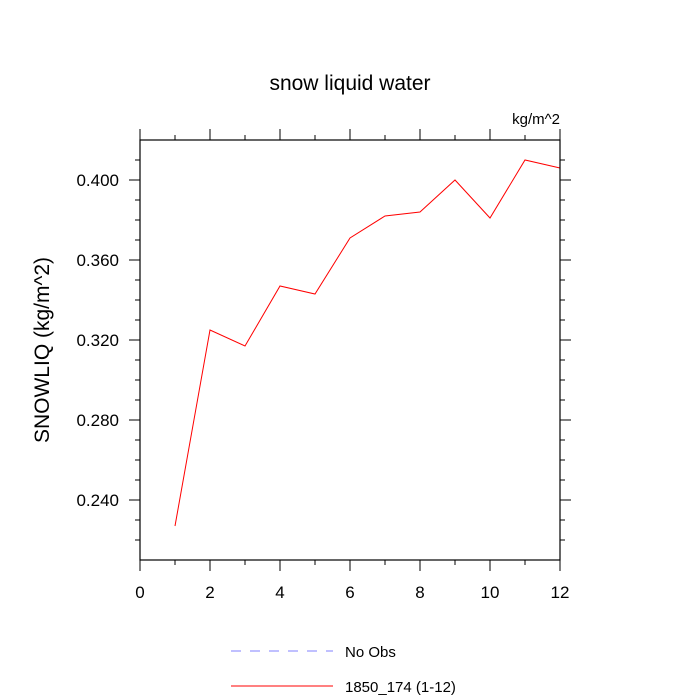  What do you see at coordinates (349, 592) in the screenshot?
I see `x-tick-label: 6` at bounding box center [349, 592].